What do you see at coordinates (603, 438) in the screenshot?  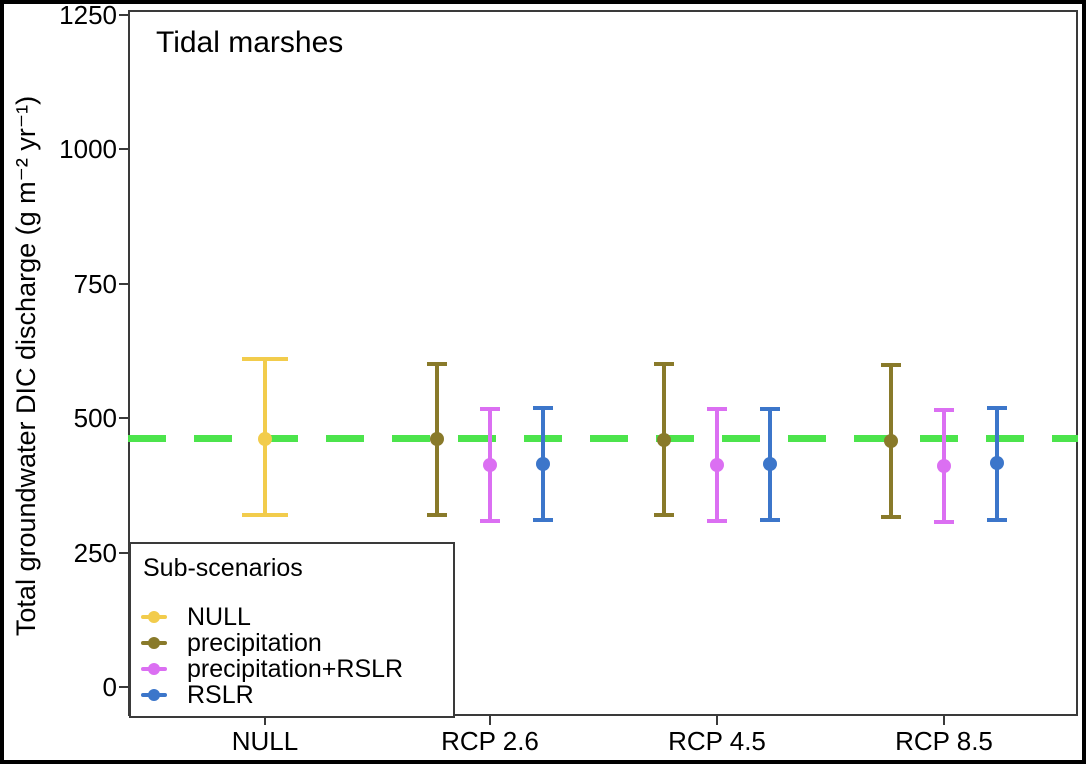 I see `reference-line` at bounding box center [603, 438].